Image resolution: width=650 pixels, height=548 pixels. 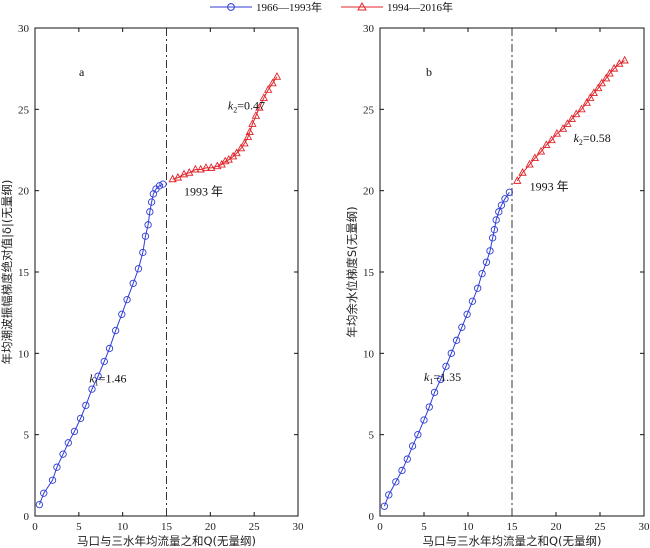 What do you see at coordinates (369, 192) in the screenshot?
I see `y-tick-label: 20` at bounding box center [369, 192].